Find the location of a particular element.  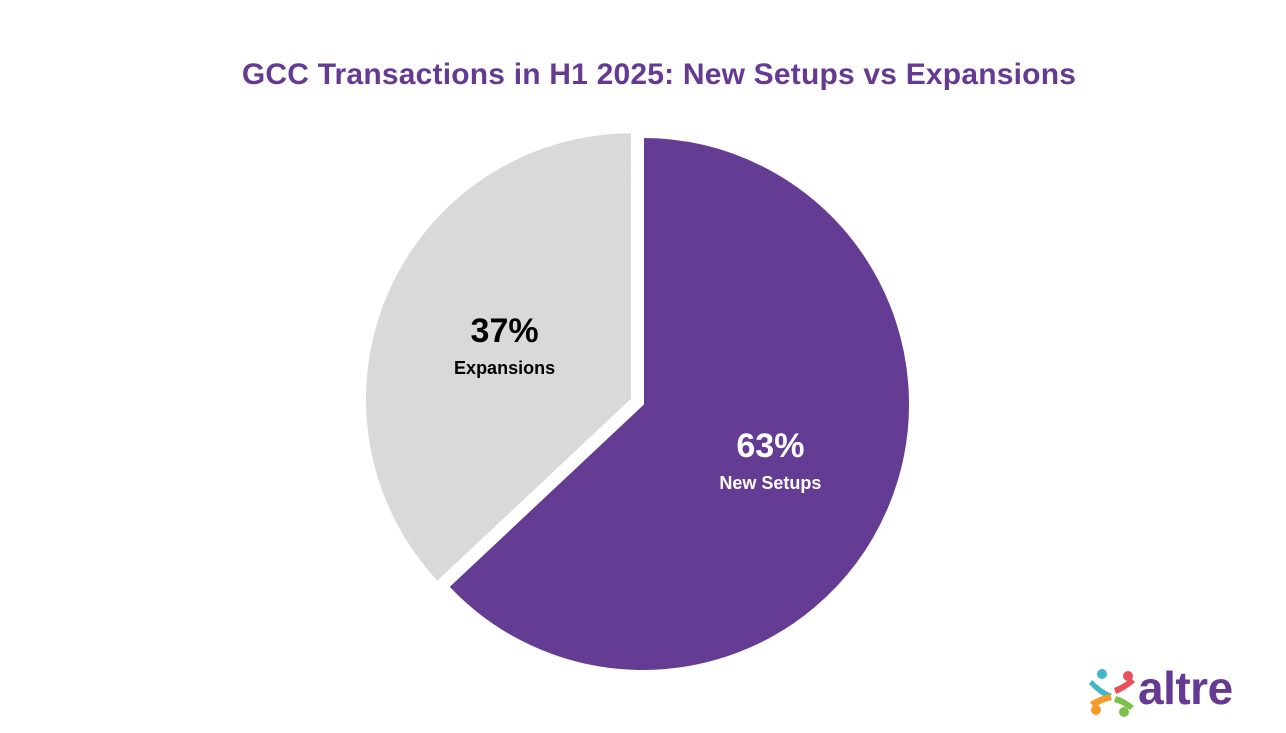

altre-logo-text: altre is located at coordinates (1185, 688).